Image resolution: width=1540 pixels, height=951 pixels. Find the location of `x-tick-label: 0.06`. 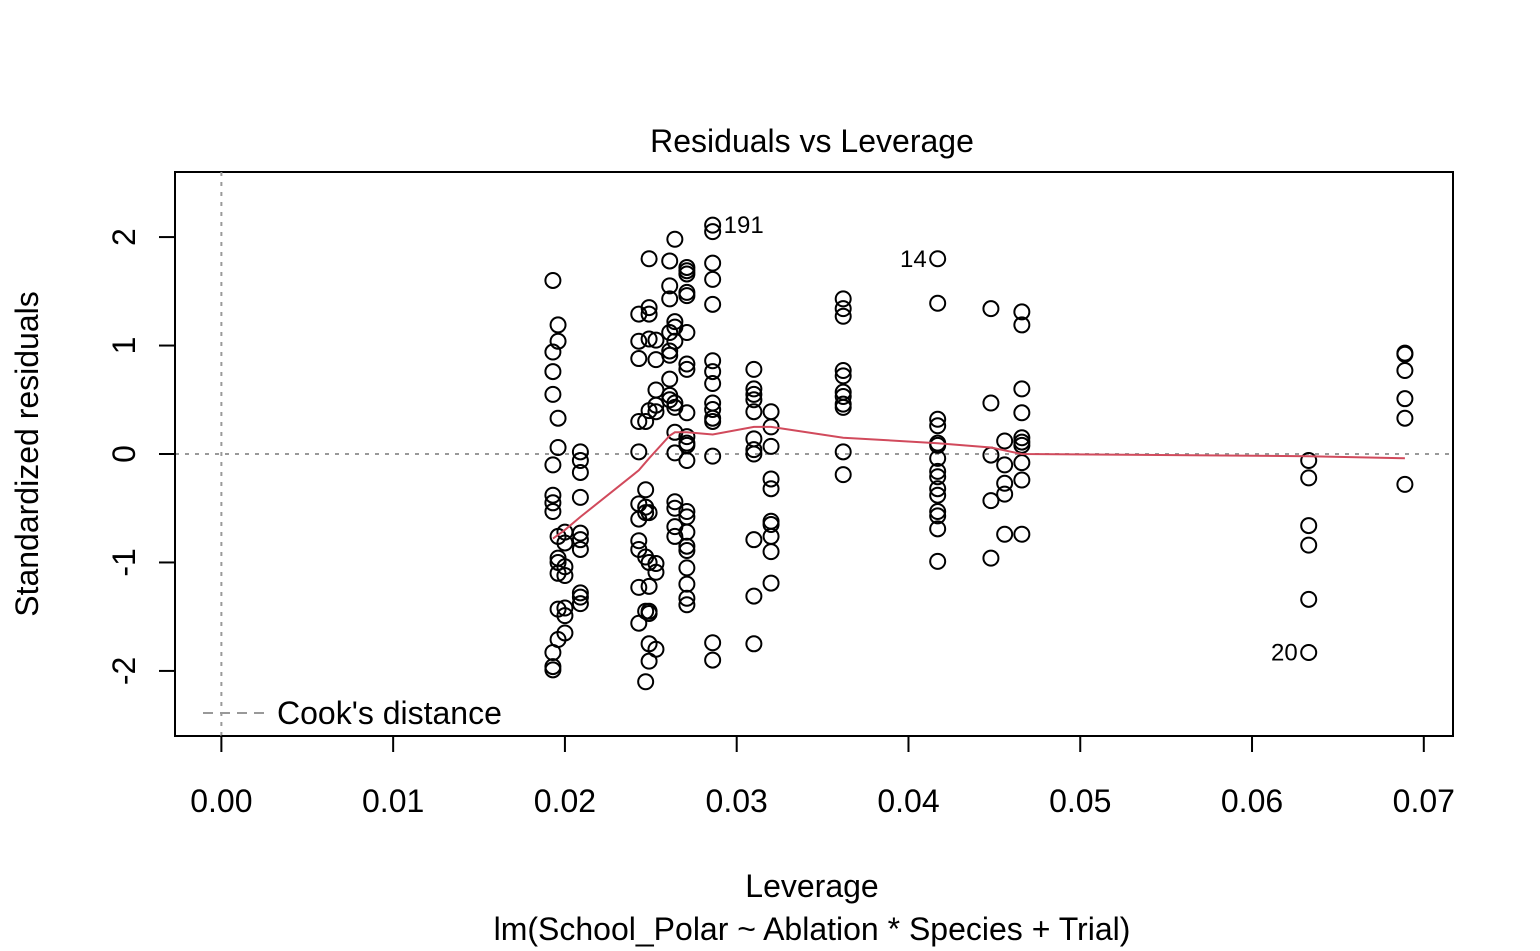

x-tick-label: 0.06 is located at coordinates (1252, 801).